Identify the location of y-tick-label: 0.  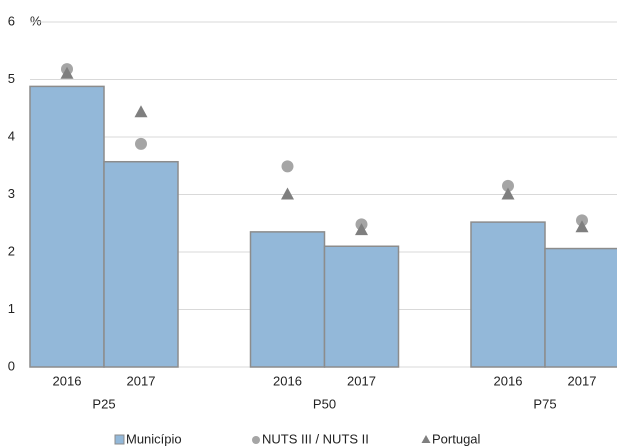
(11, 365).